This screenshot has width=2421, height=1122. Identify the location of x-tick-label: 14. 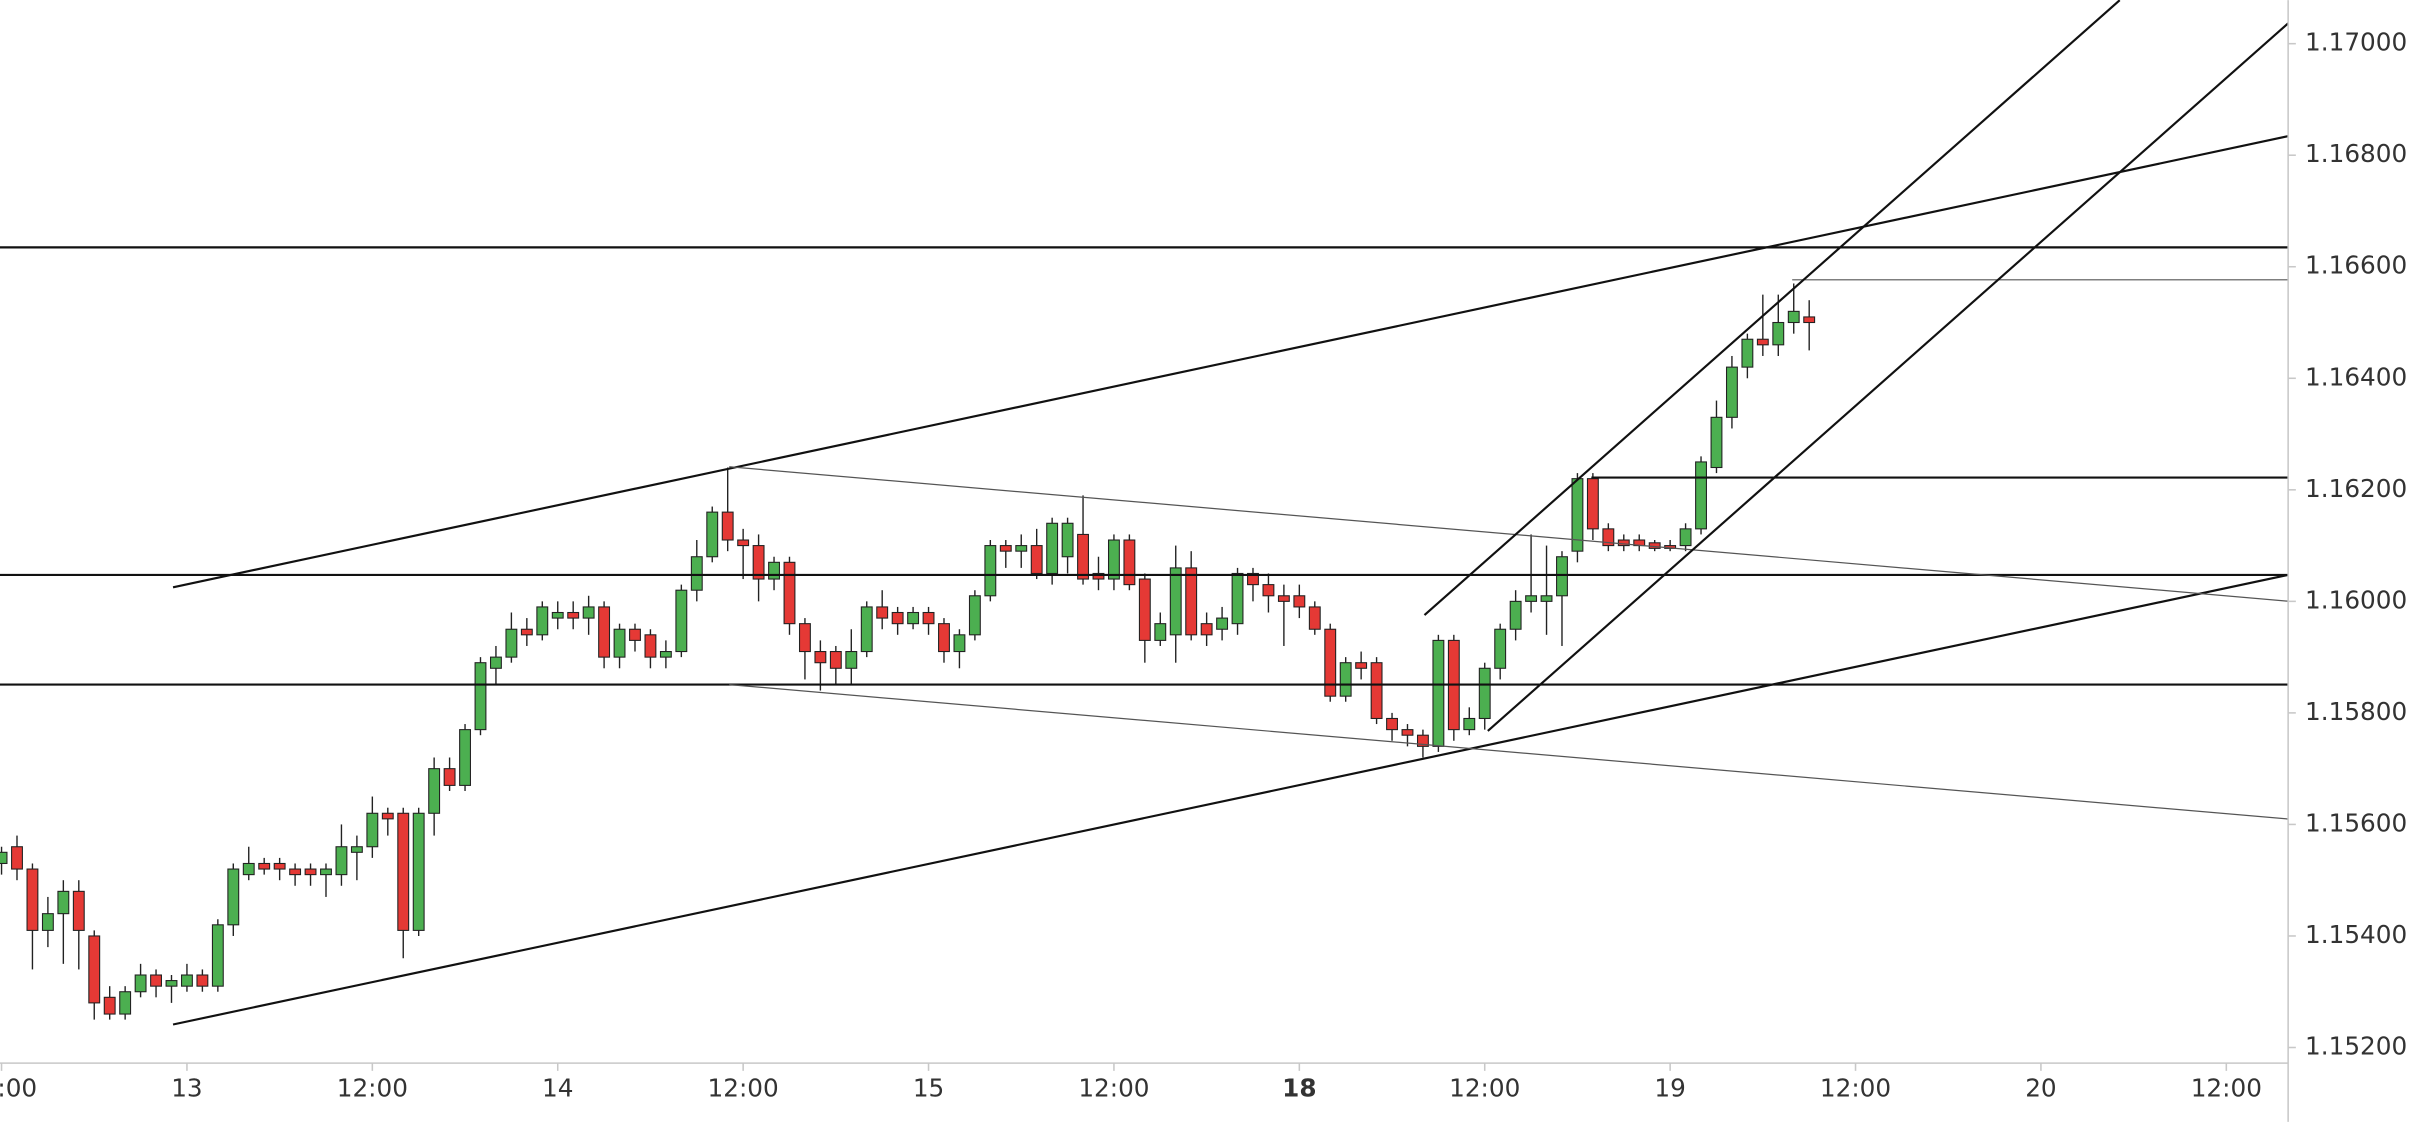
(557, 1087).